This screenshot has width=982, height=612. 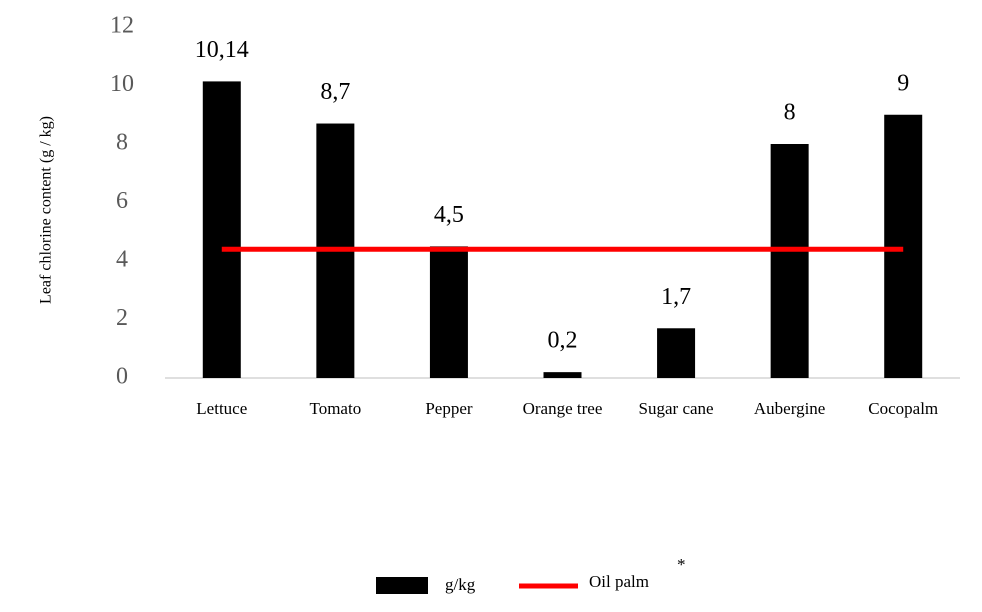 I want to click on y-tick-label: 4, so click(x=122, y=260).